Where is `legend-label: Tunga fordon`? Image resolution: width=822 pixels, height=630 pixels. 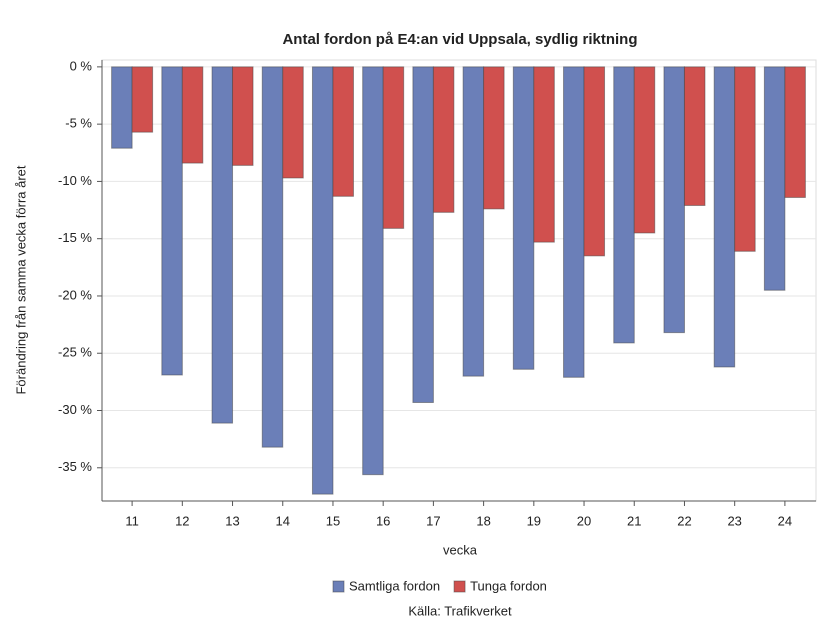 legend-label: Tunga fordon is located at coordinates (508, 585).